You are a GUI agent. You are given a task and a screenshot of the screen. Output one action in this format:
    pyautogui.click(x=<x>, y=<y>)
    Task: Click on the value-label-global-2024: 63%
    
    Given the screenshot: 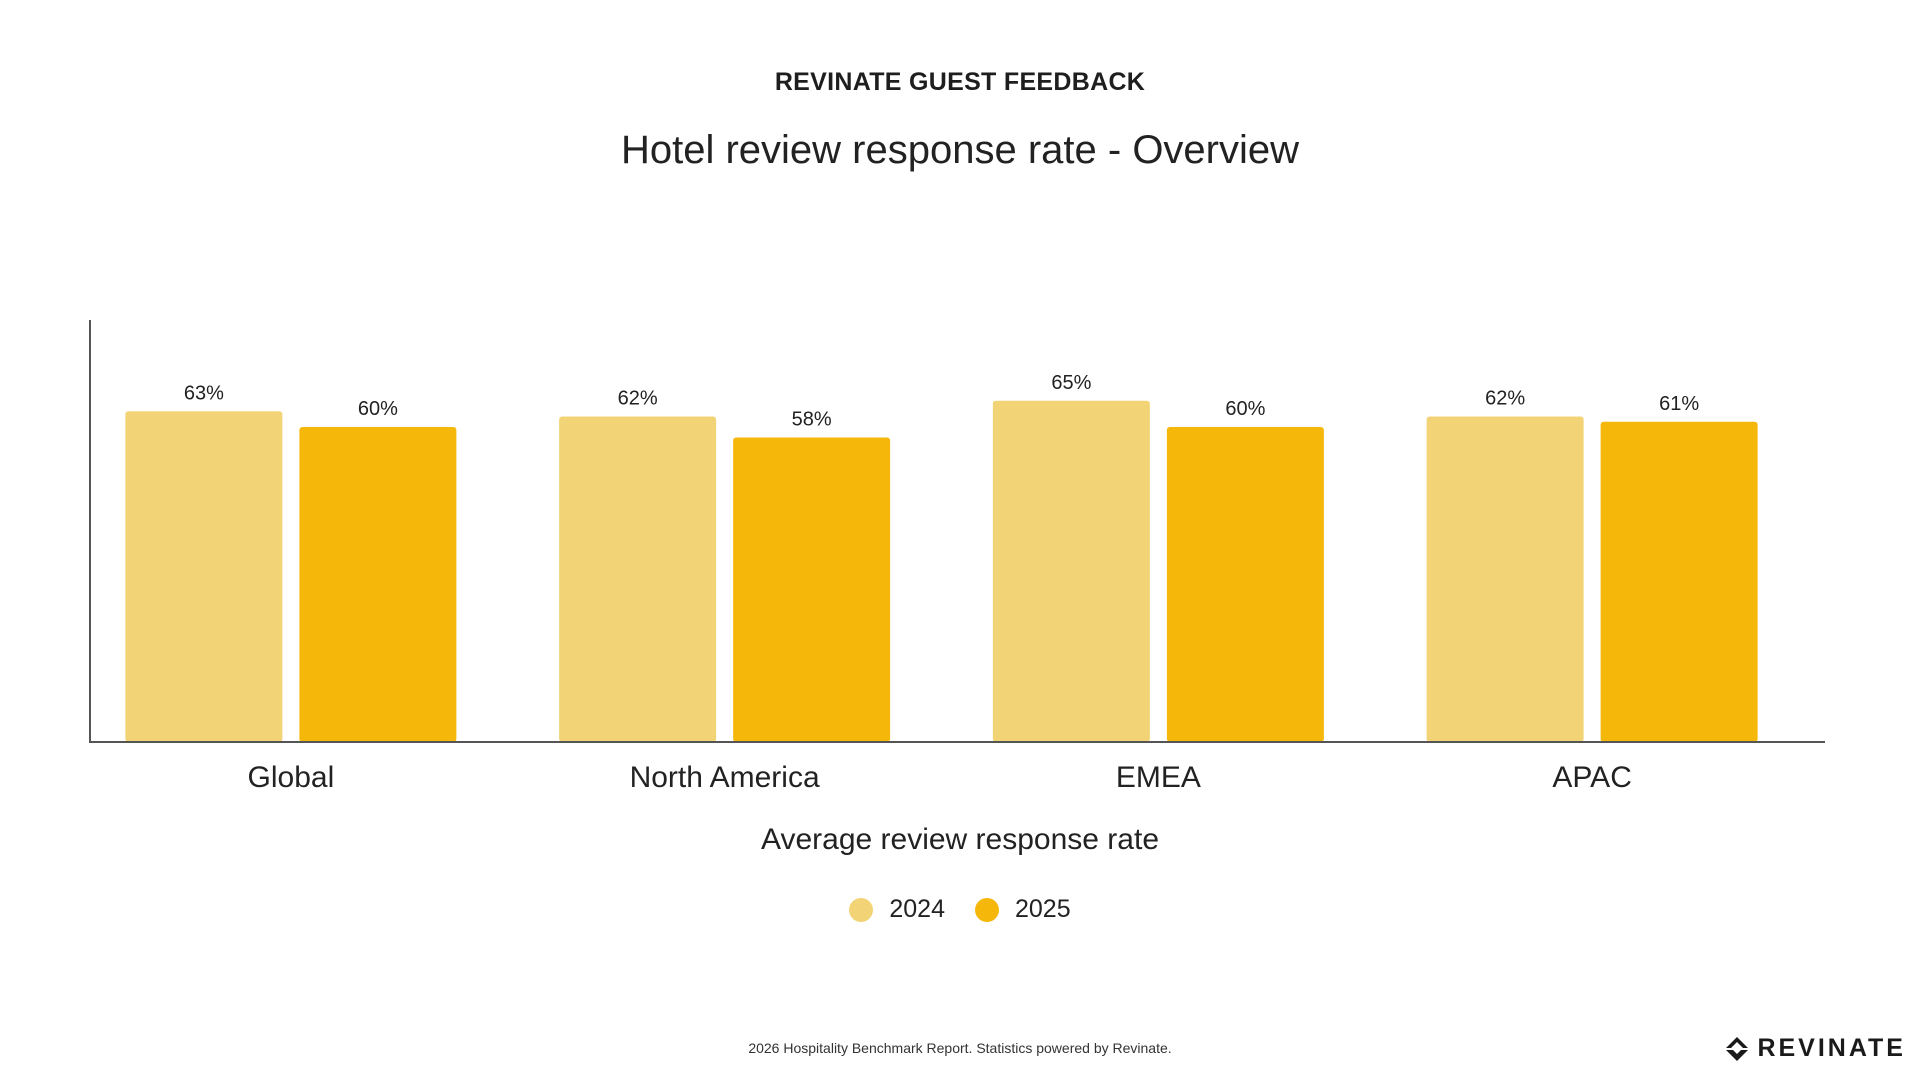 What is the action you would take?
    pyautogui.click(x=204, y=393)
    